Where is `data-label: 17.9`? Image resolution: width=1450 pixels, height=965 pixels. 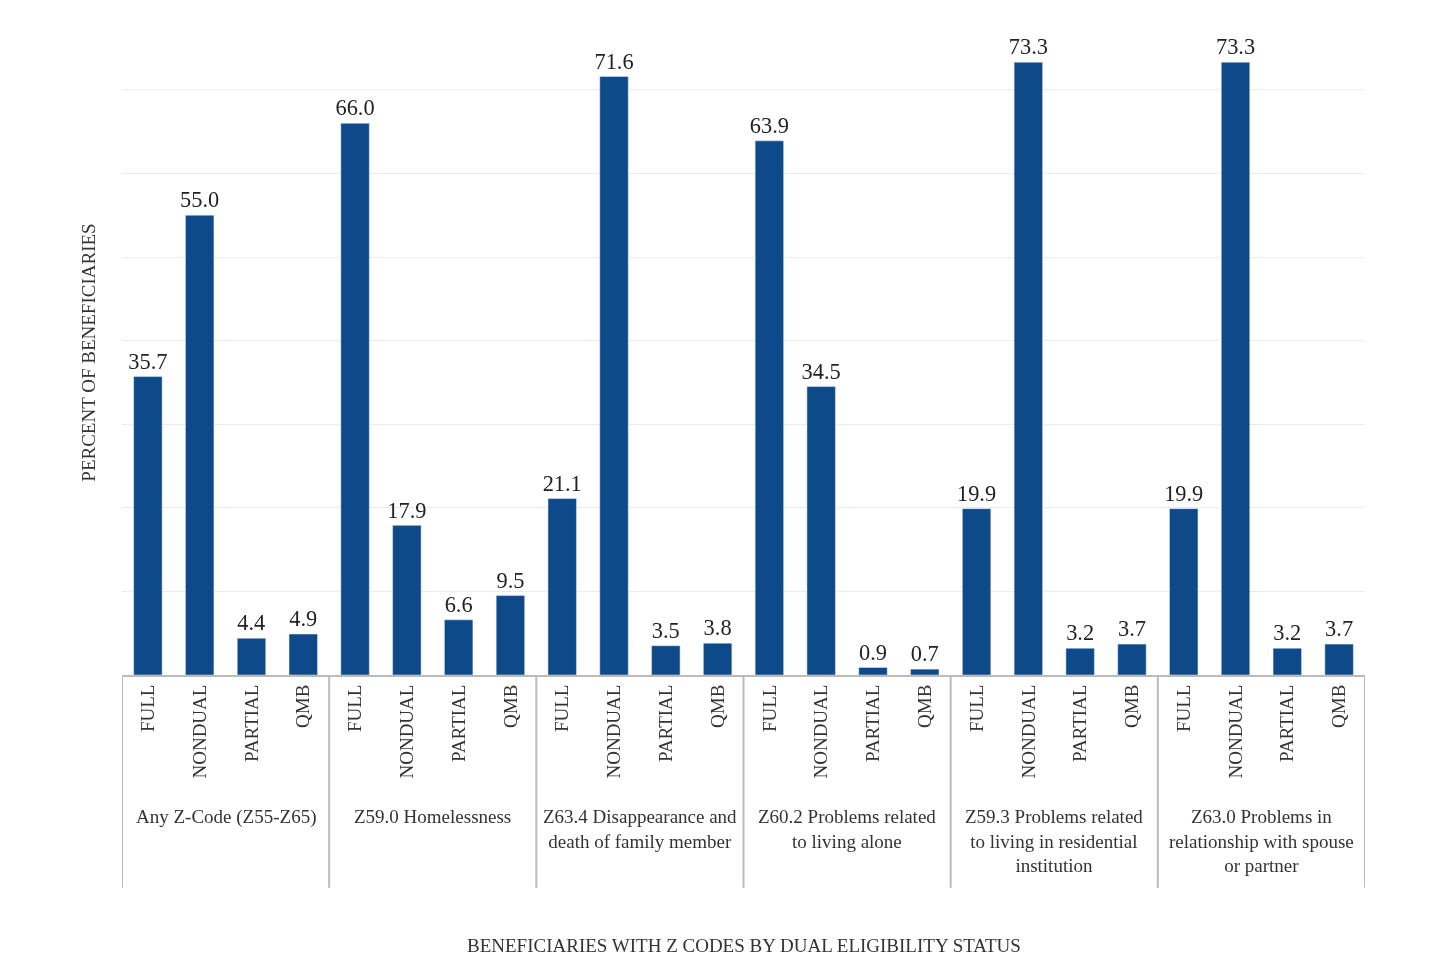 data-label: 17.9 is located at coordinates (407, 510).